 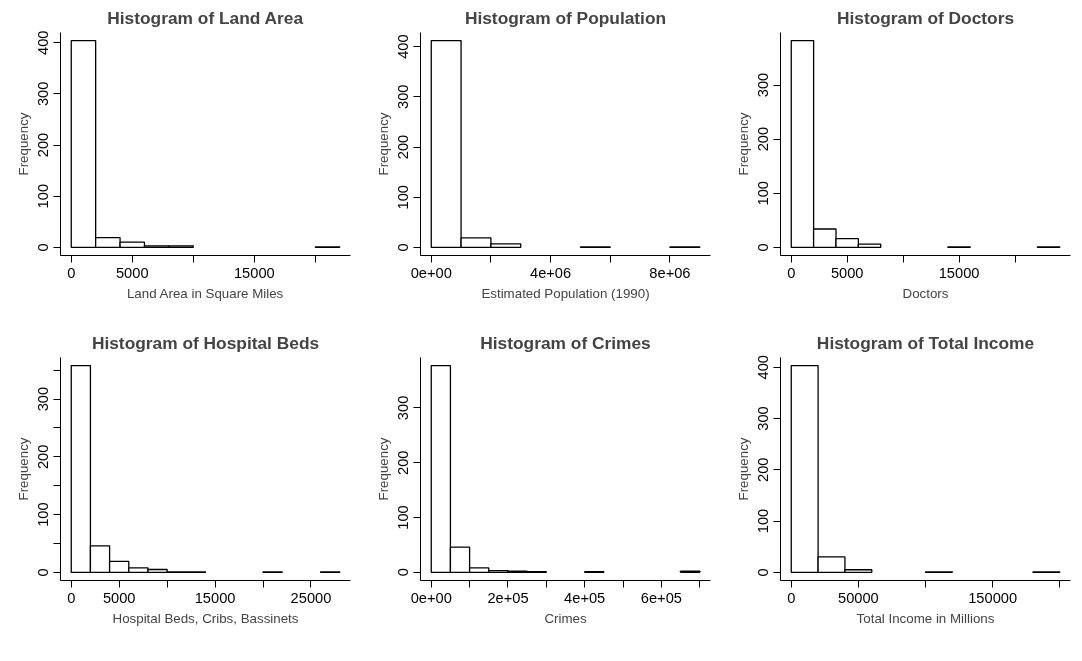 I want to click on chart-title: Histogram of Land Area, so click(x=205, y=17).